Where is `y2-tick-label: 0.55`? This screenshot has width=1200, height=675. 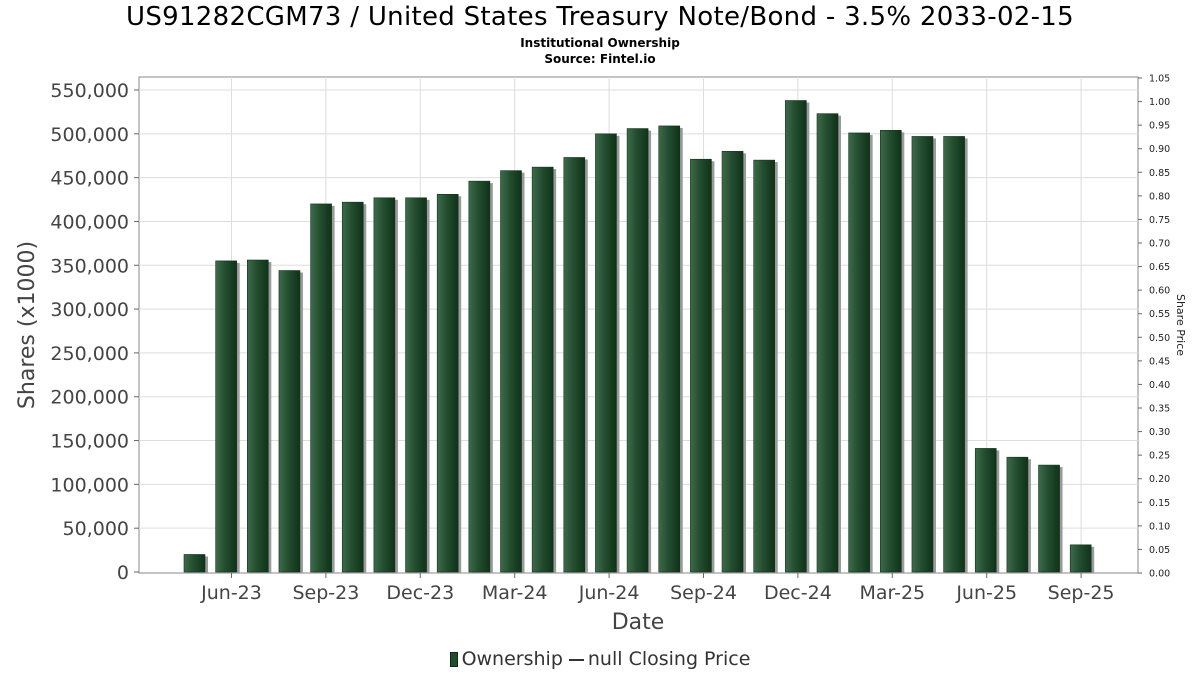
y2-tick-label: 0.55 is located at coordinates (1159, 314).